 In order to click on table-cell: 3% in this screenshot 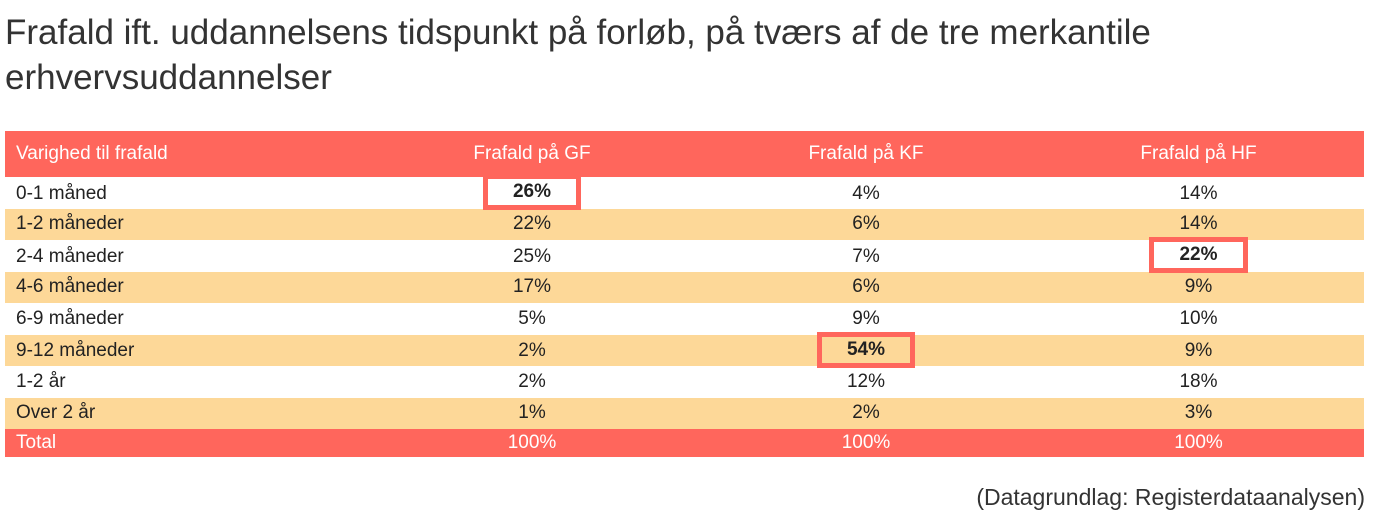, I will do `click(1198, 413)`.